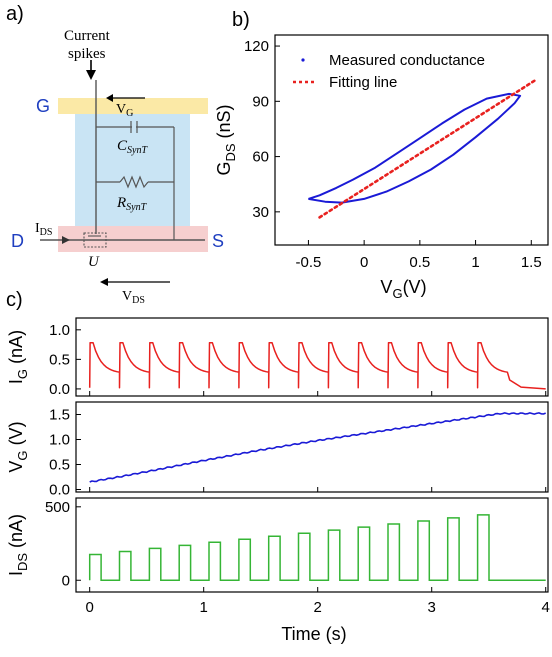 The width and height of the screenshot is (552, 657). Describe the element at coordinates (303, 60) in the screenshot. I see `legend-marker-measured` at that location.